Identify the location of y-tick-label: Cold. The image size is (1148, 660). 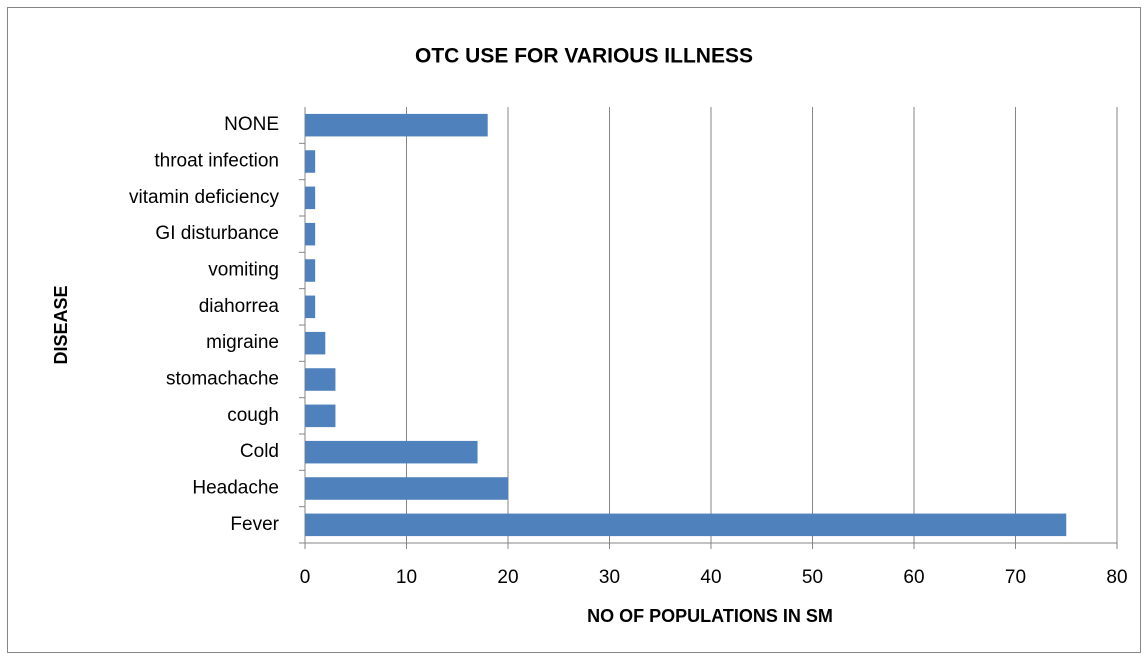
(259, 451).